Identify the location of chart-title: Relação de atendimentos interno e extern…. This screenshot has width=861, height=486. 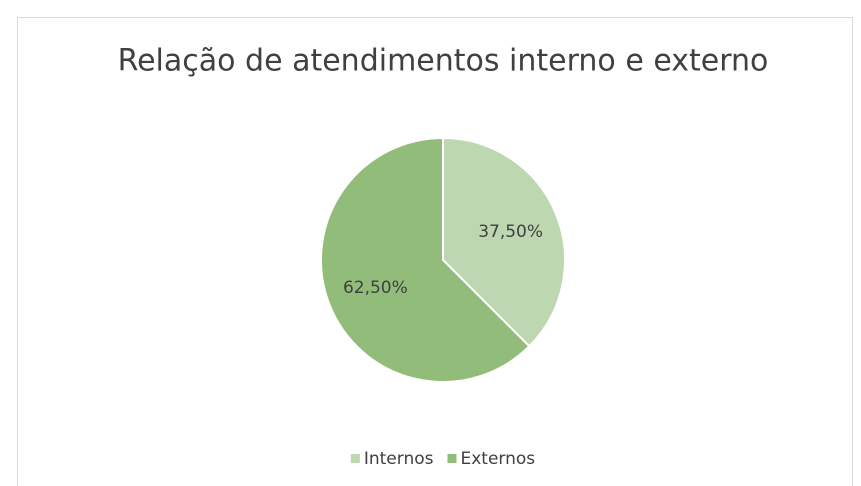
(443, 61).